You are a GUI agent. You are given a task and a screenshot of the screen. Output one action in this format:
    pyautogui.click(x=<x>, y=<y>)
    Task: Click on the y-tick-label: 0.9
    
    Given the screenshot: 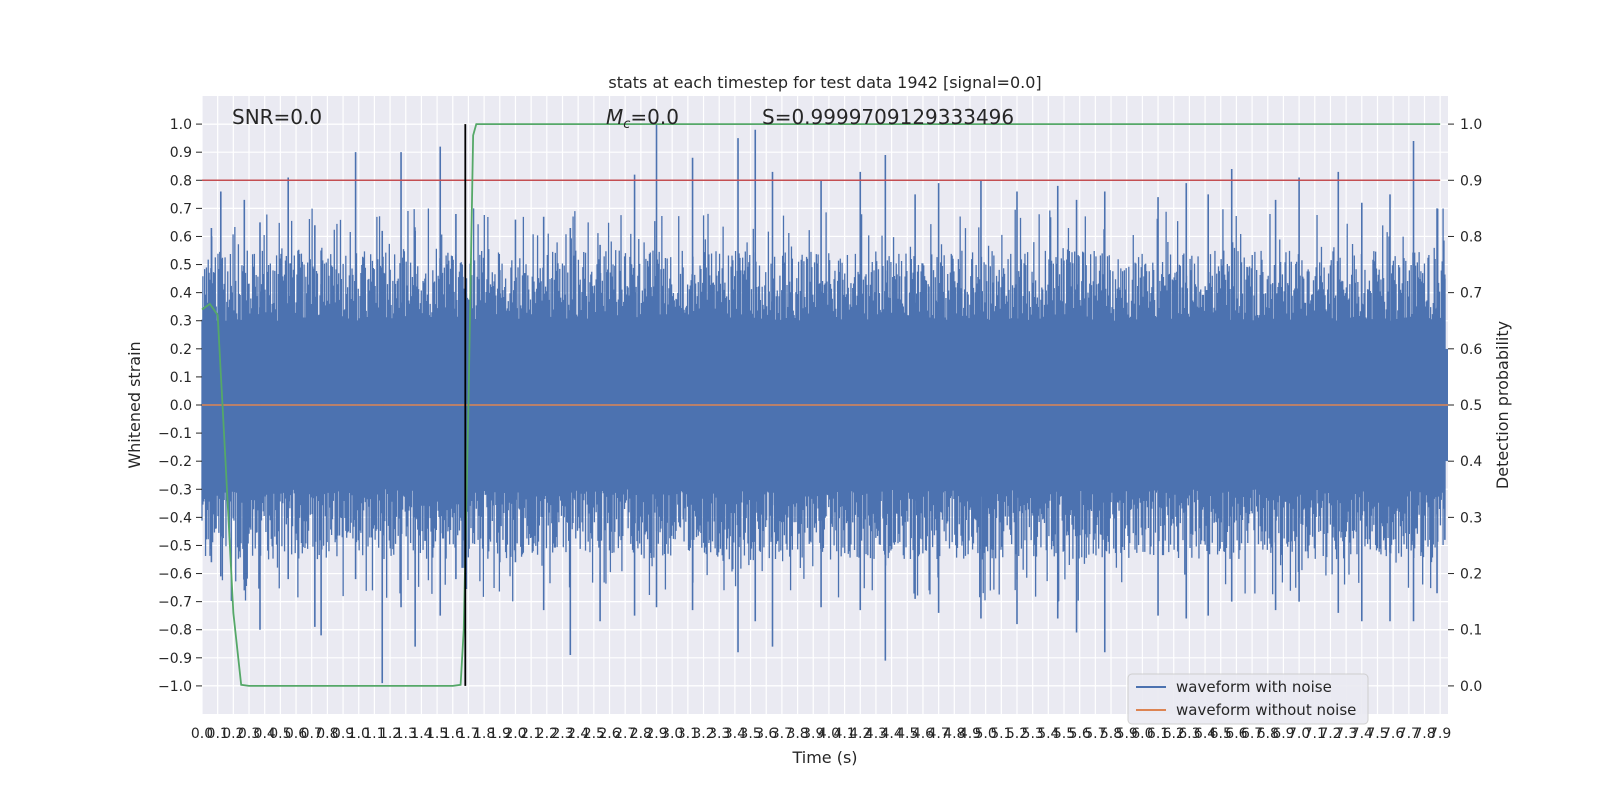 What is the action you would take?
    pyautogui.click(x=181, y=153)
    